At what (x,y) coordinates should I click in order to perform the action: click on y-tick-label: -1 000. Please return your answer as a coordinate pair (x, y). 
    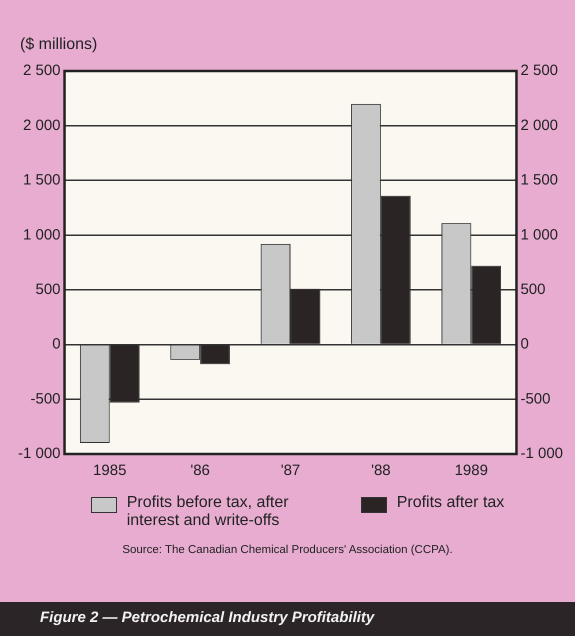
    Looking at the image, I should click on (39, 453).